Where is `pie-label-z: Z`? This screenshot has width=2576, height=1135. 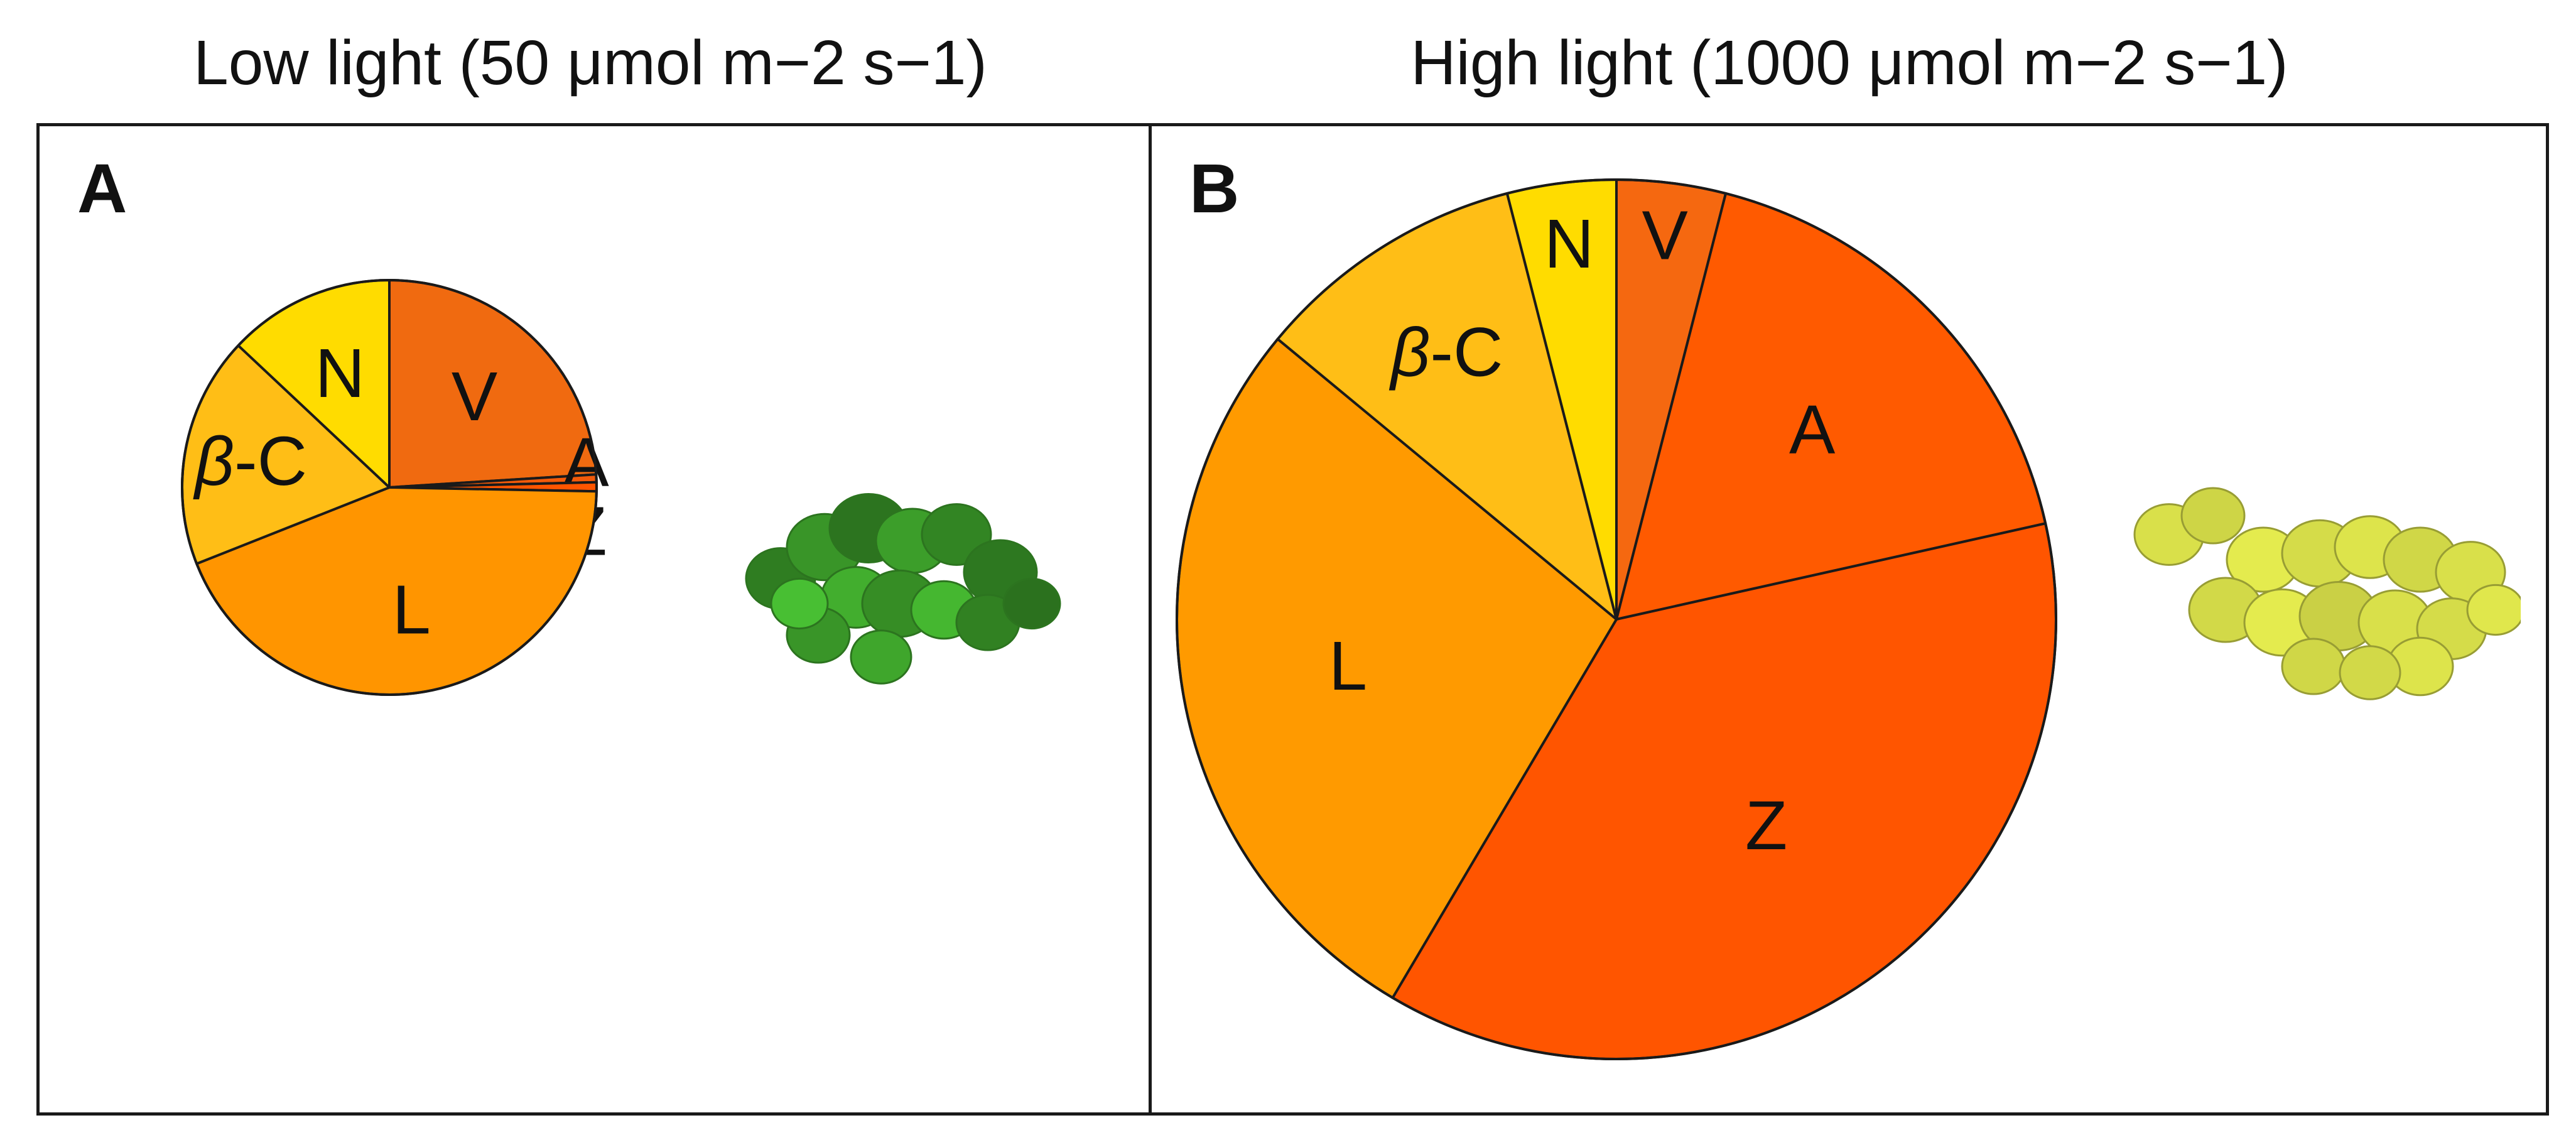 pie-label-z: Z is located at coordinates (1766, 825).